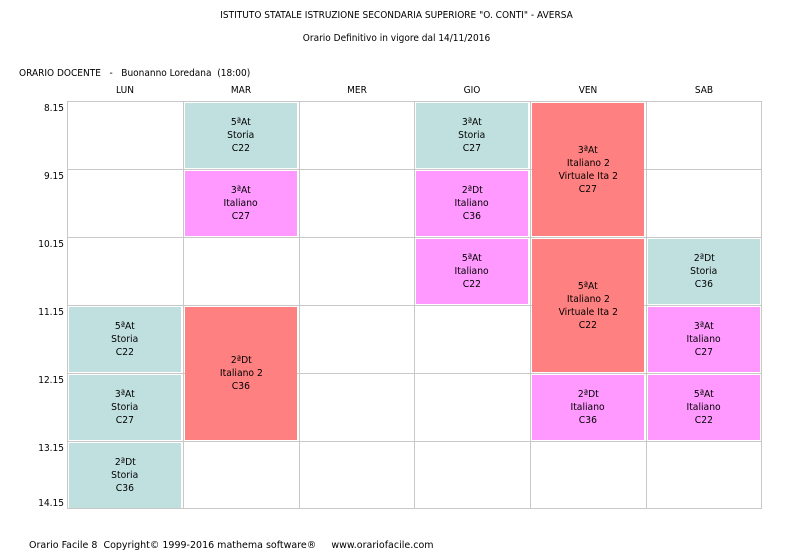 The height and width of the screenshot is (559, 793). Describe the element at coordinates (356, 90) in the screenshot. I see `day-header-mer: MER` at that location.